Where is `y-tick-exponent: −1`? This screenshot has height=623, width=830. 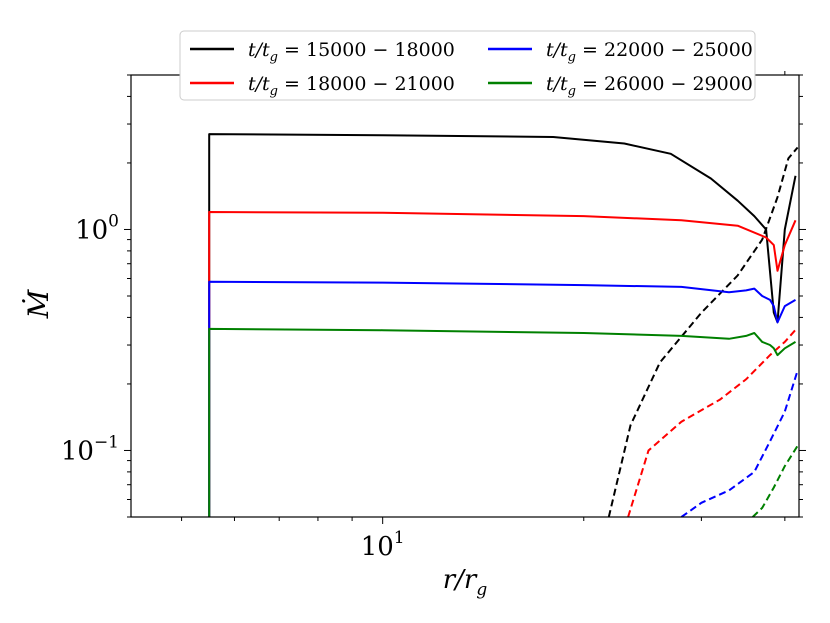 y-tick-exponent: −1 is located at coordinates (106, 442).